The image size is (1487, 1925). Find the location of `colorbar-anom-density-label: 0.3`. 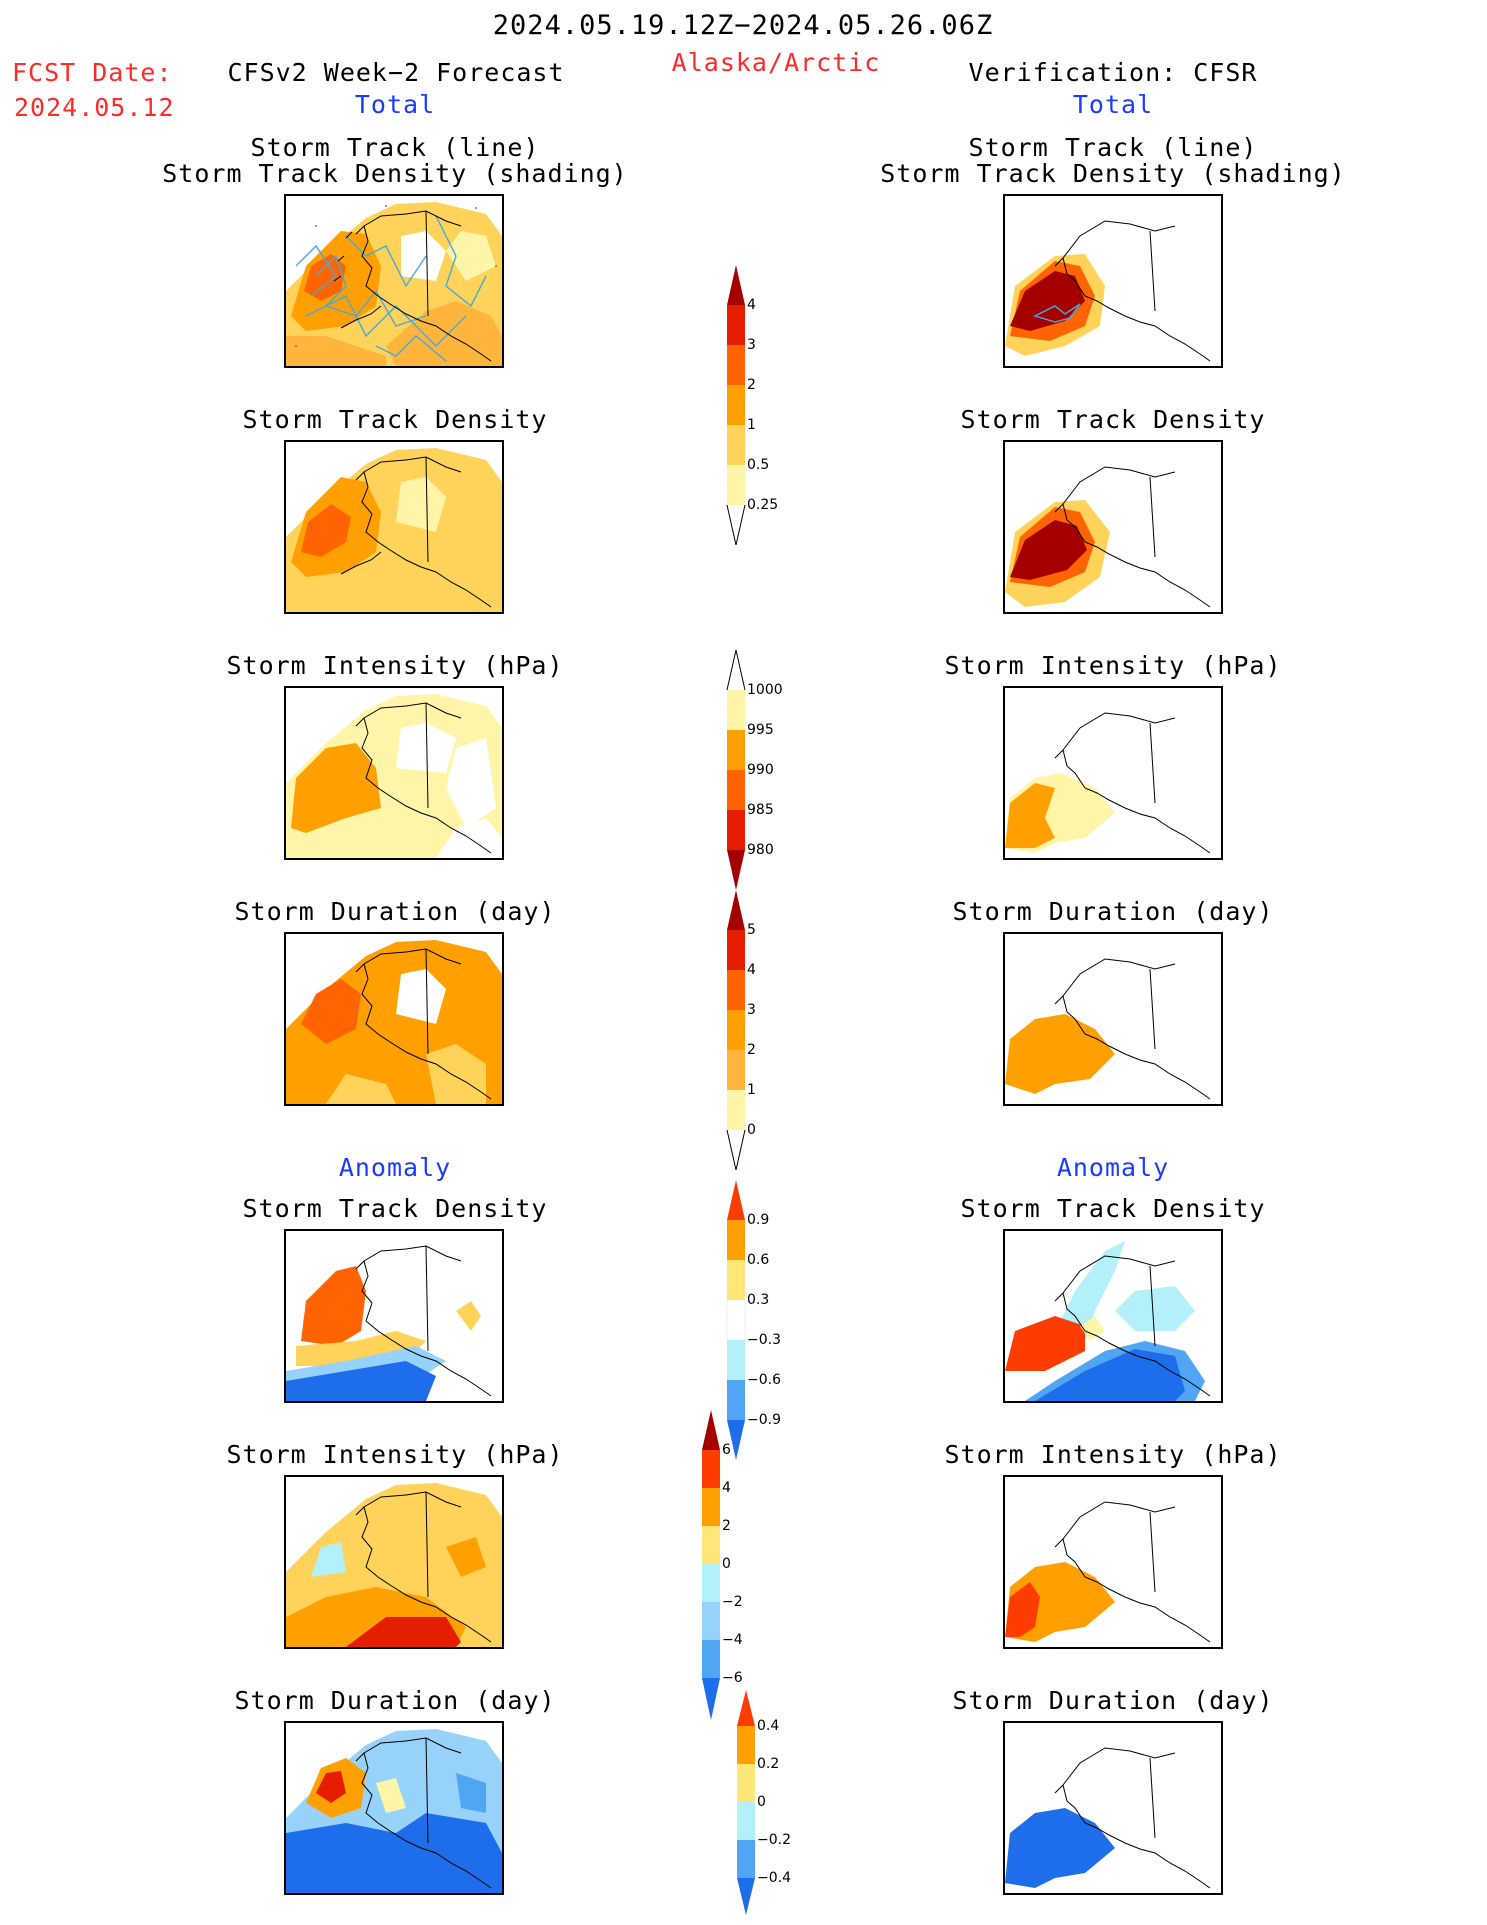

colorbar-anom-density-label: 0.3 is located at coordinates (758, 1300).